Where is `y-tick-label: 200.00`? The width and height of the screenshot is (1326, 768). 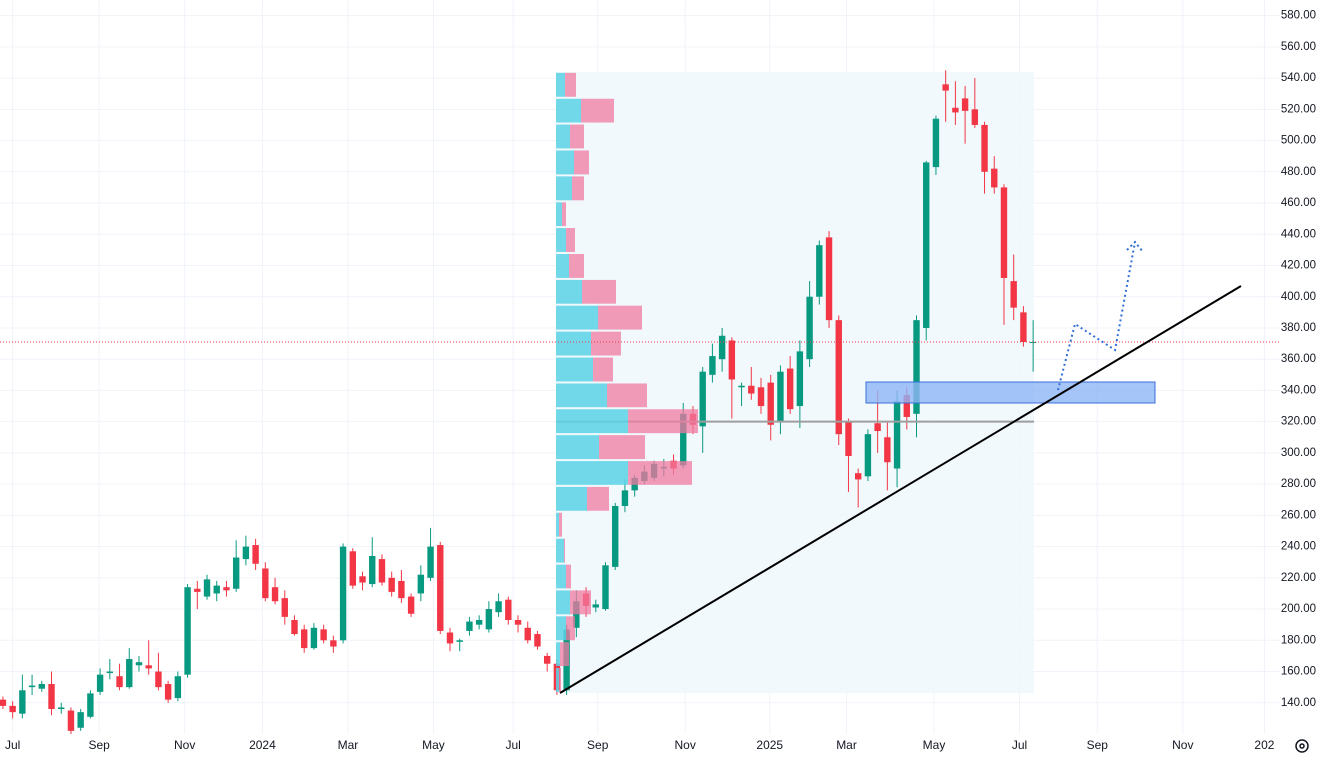
y-tick-label: 200.00 is located at coordinates (1298, 609).